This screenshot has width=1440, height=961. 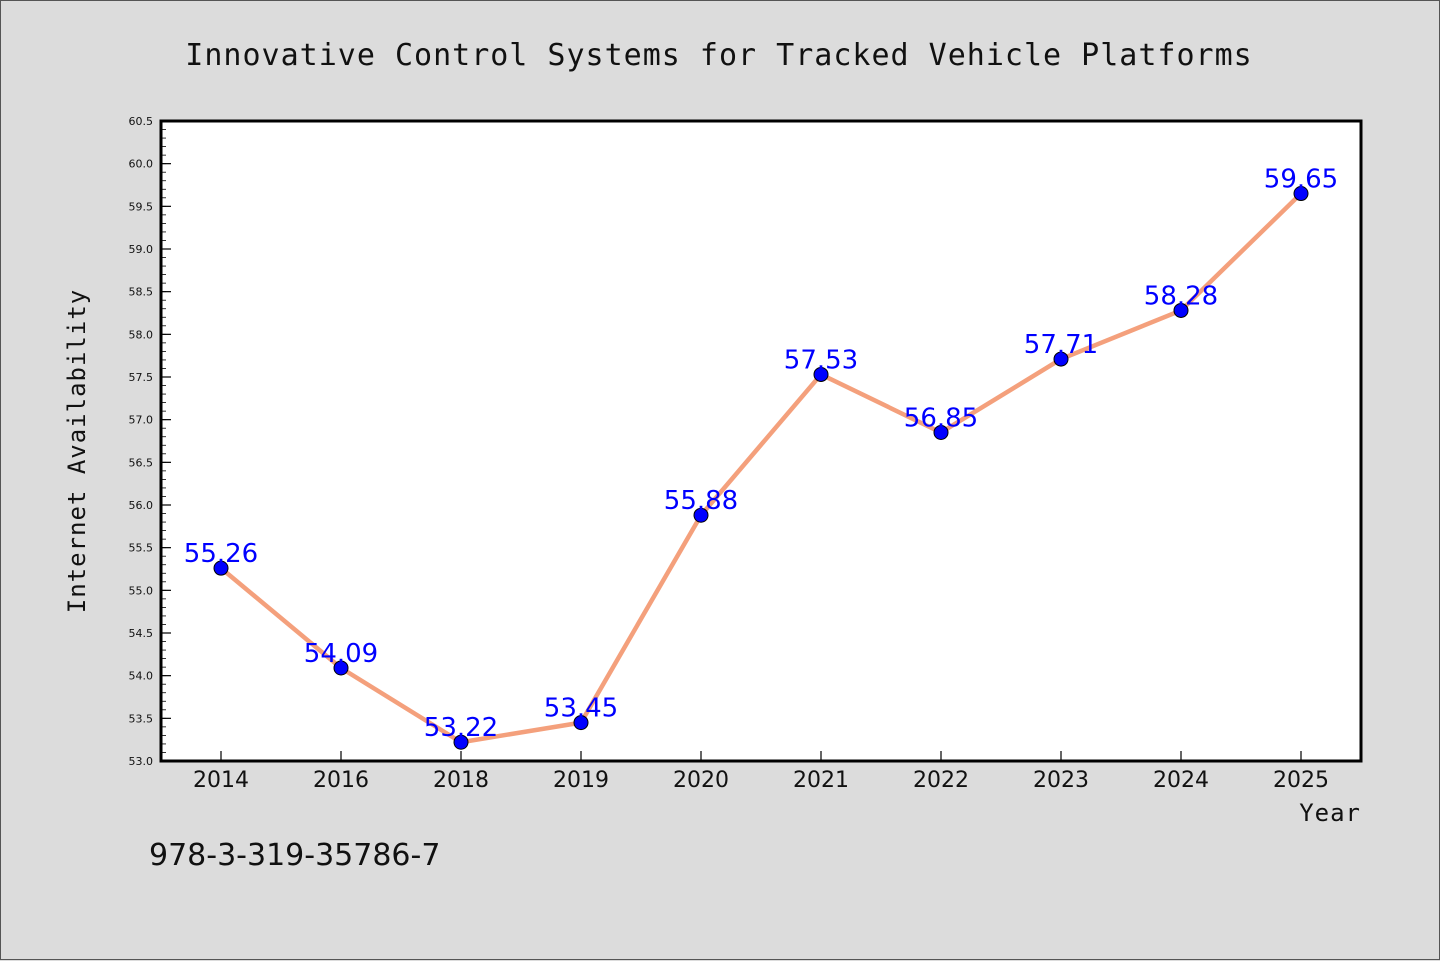 I want to click on x-tick-label: 2022, so click(x=941, y=780).